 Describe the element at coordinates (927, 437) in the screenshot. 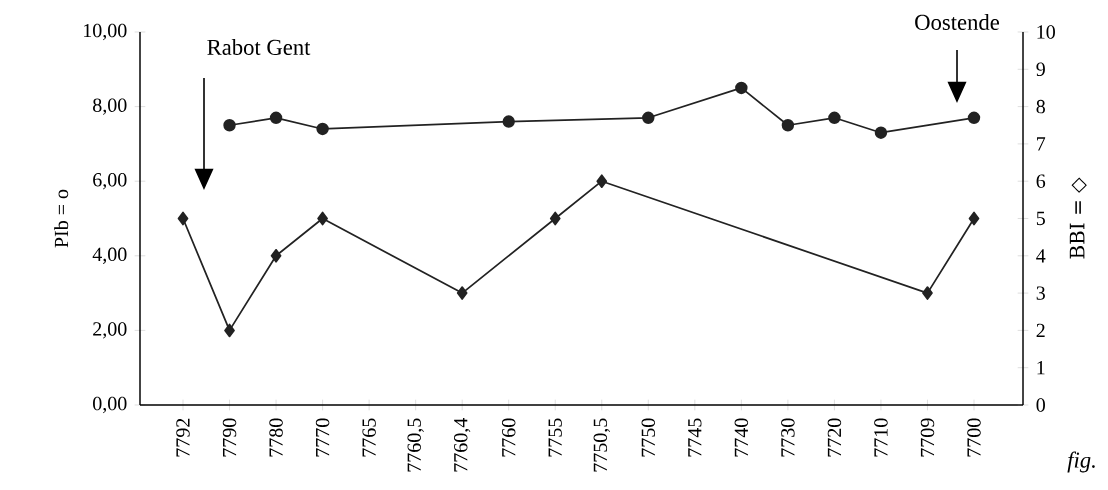

I see `x-tick-label: 7709` at that location.